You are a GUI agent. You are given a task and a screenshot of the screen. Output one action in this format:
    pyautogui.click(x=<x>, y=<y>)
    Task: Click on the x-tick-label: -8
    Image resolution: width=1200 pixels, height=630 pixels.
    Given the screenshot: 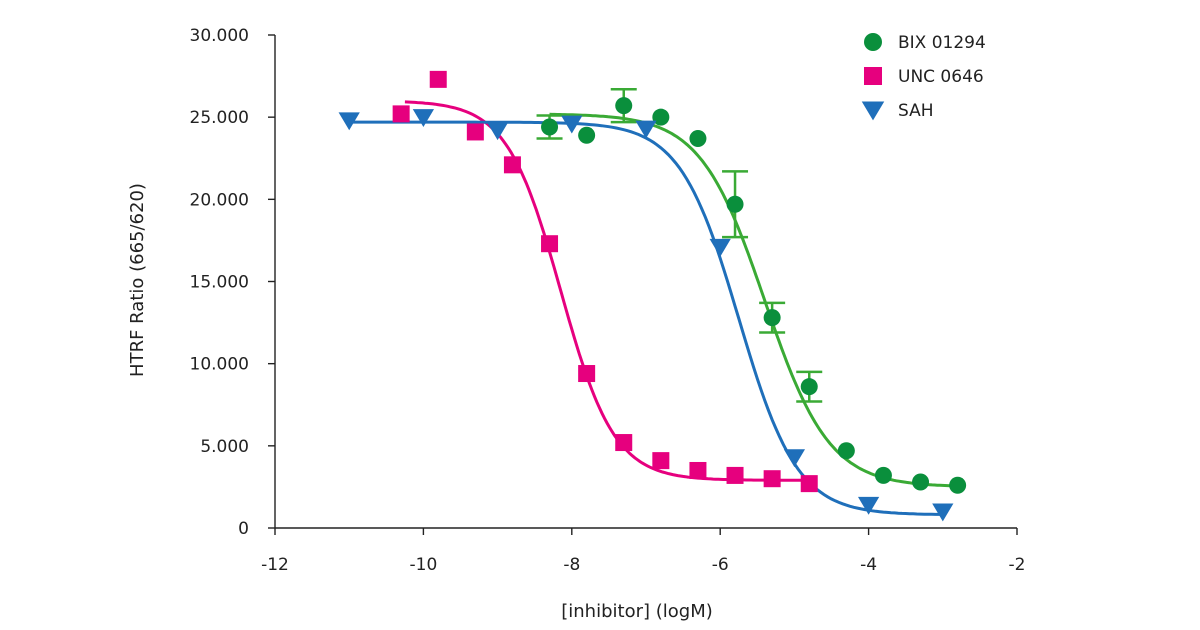 What is the action you would take?
    pyautogui.click(x=571, y=565)
    